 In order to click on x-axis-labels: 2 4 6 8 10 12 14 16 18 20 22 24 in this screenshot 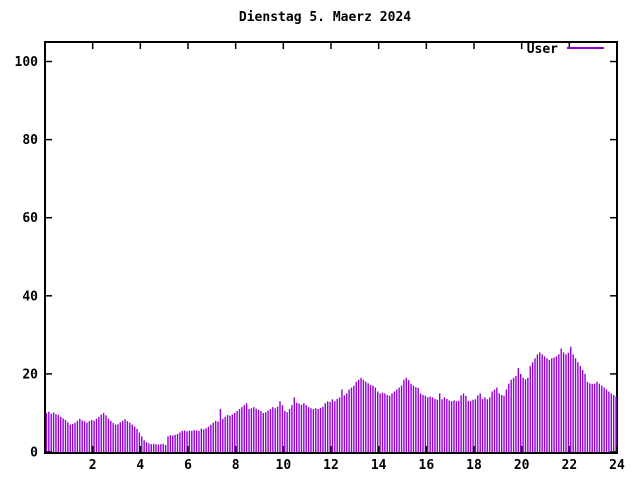, I will do `click(357, 465)`.